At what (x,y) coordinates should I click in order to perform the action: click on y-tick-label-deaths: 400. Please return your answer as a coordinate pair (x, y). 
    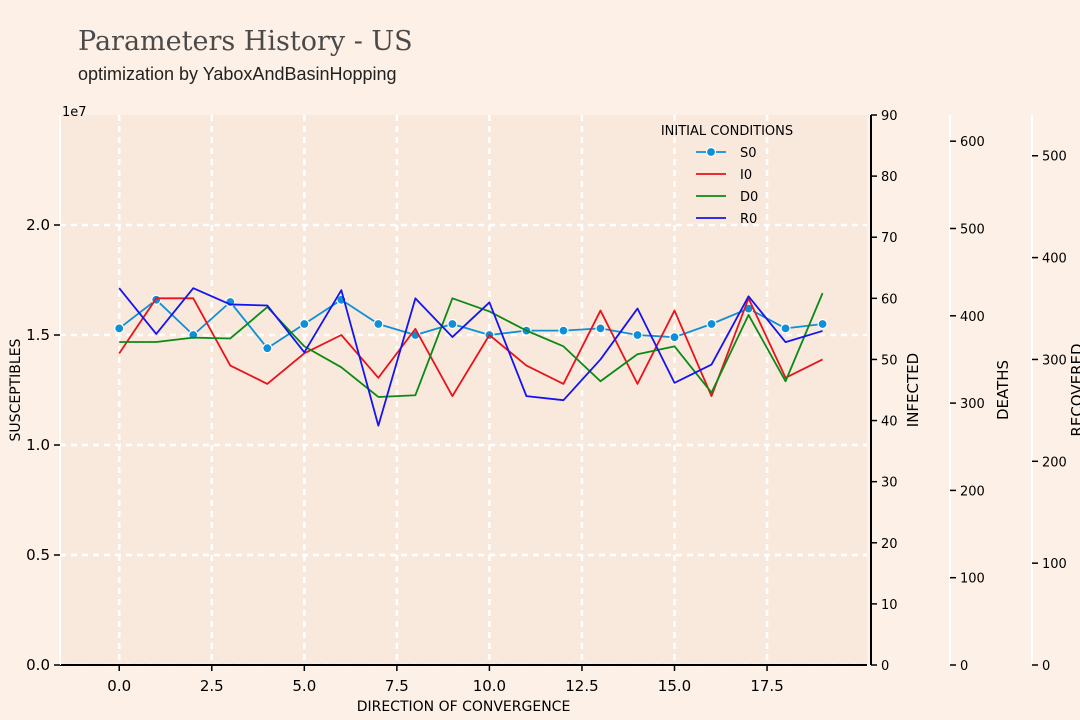
    Looking at the image, I should click on (972, 317).